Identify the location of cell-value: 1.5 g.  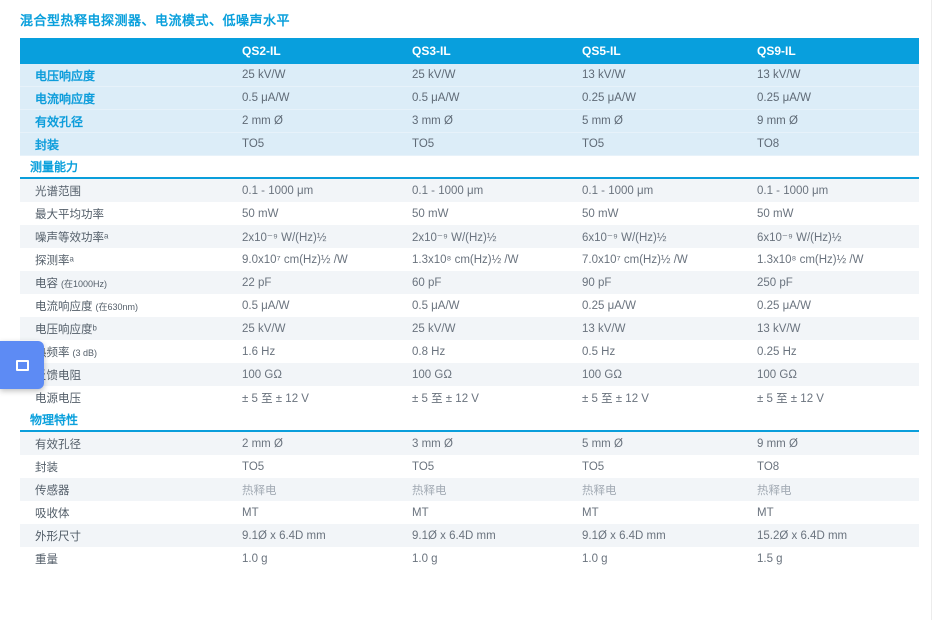
(770, 558).